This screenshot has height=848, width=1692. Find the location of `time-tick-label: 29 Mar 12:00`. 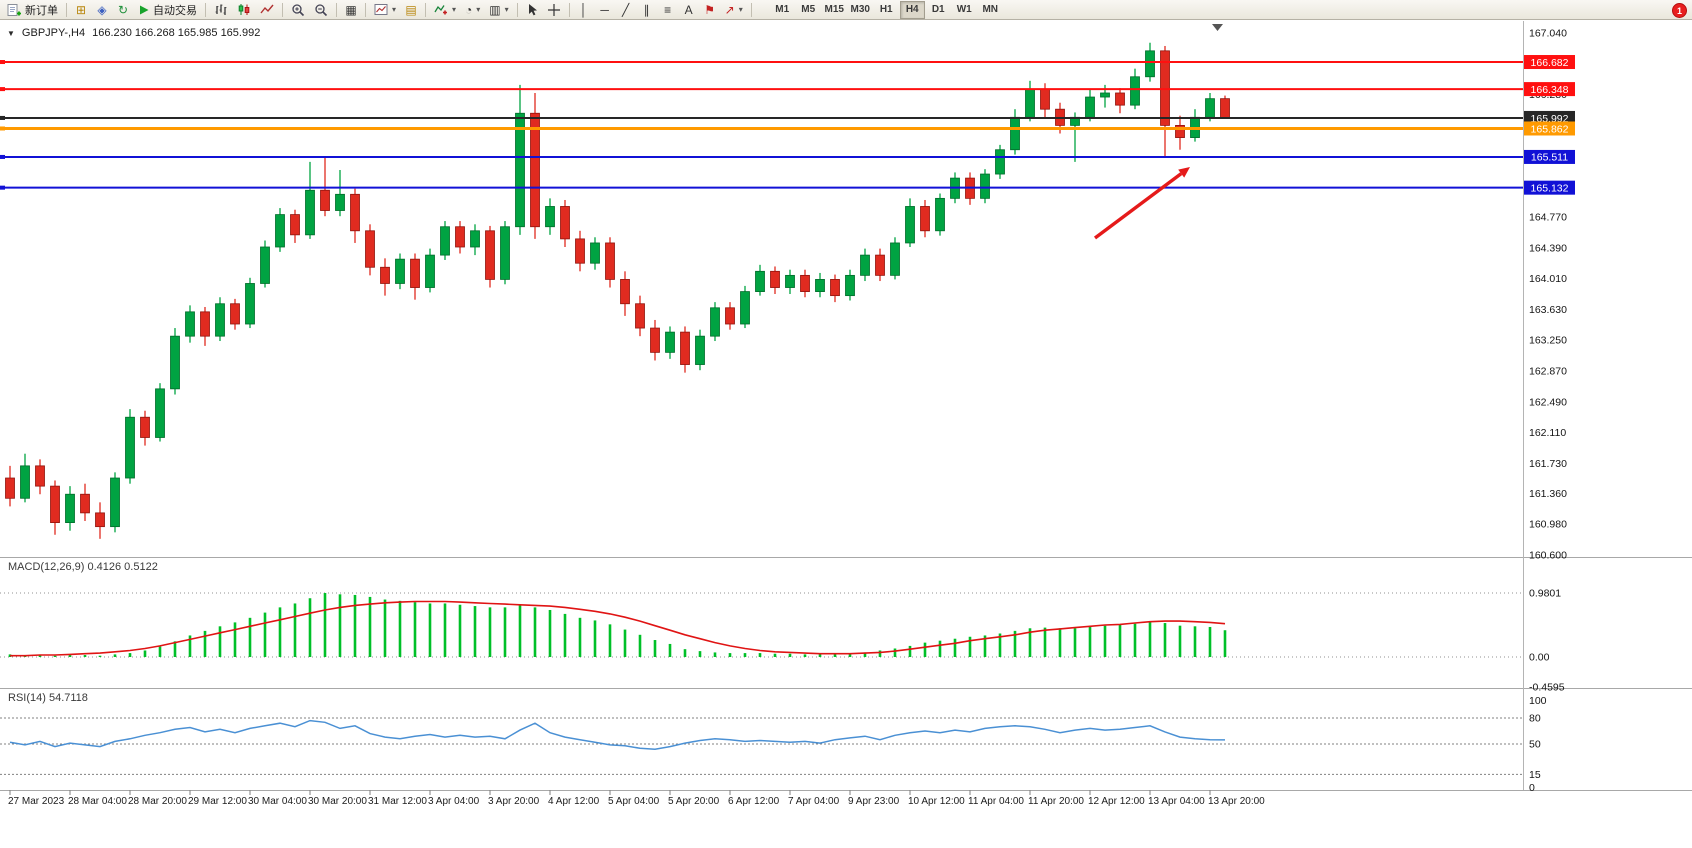

time-tick-label: 29 Mar 12:00 is located at coordinates (217, 801).